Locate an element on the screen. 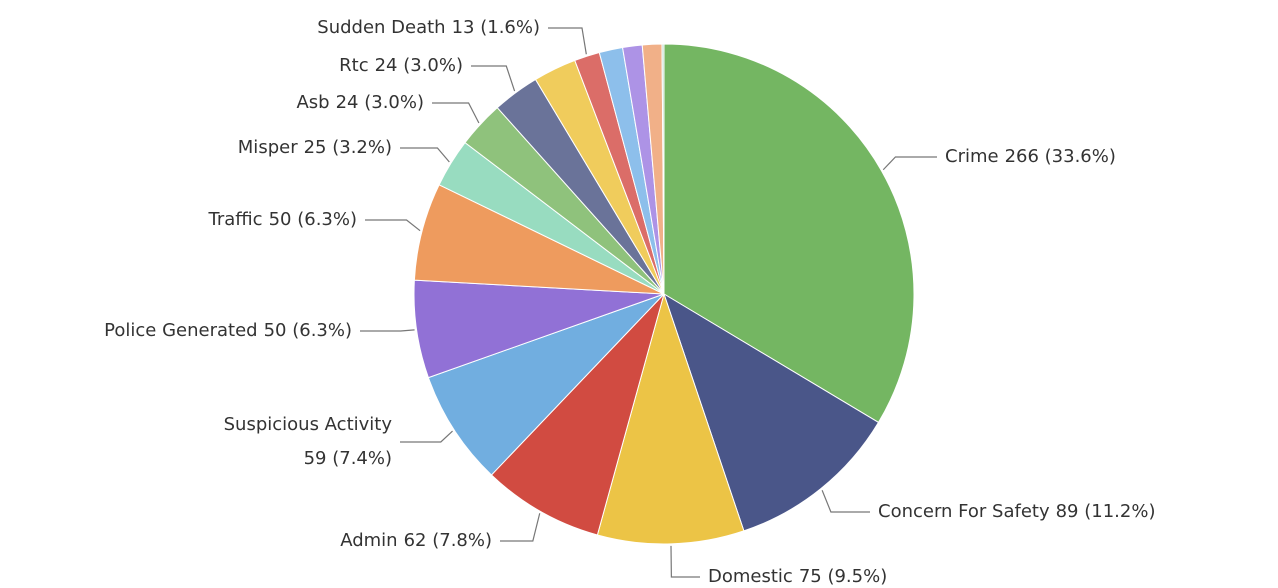  slice-label: Traffic 50 (6.3%) is located at coordinates (283, 219).